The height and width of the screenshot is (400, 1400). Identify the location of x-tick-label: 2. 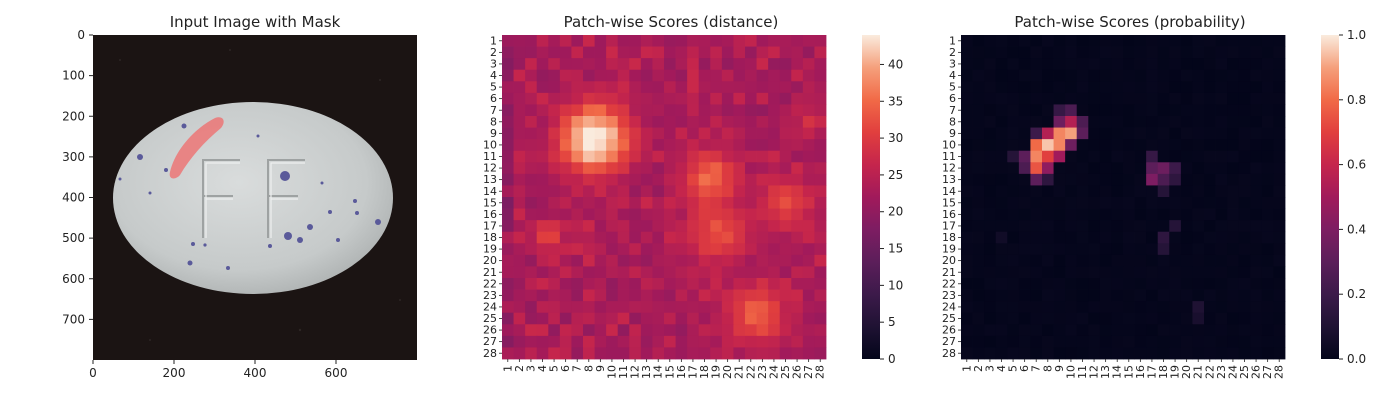
(978, 368).